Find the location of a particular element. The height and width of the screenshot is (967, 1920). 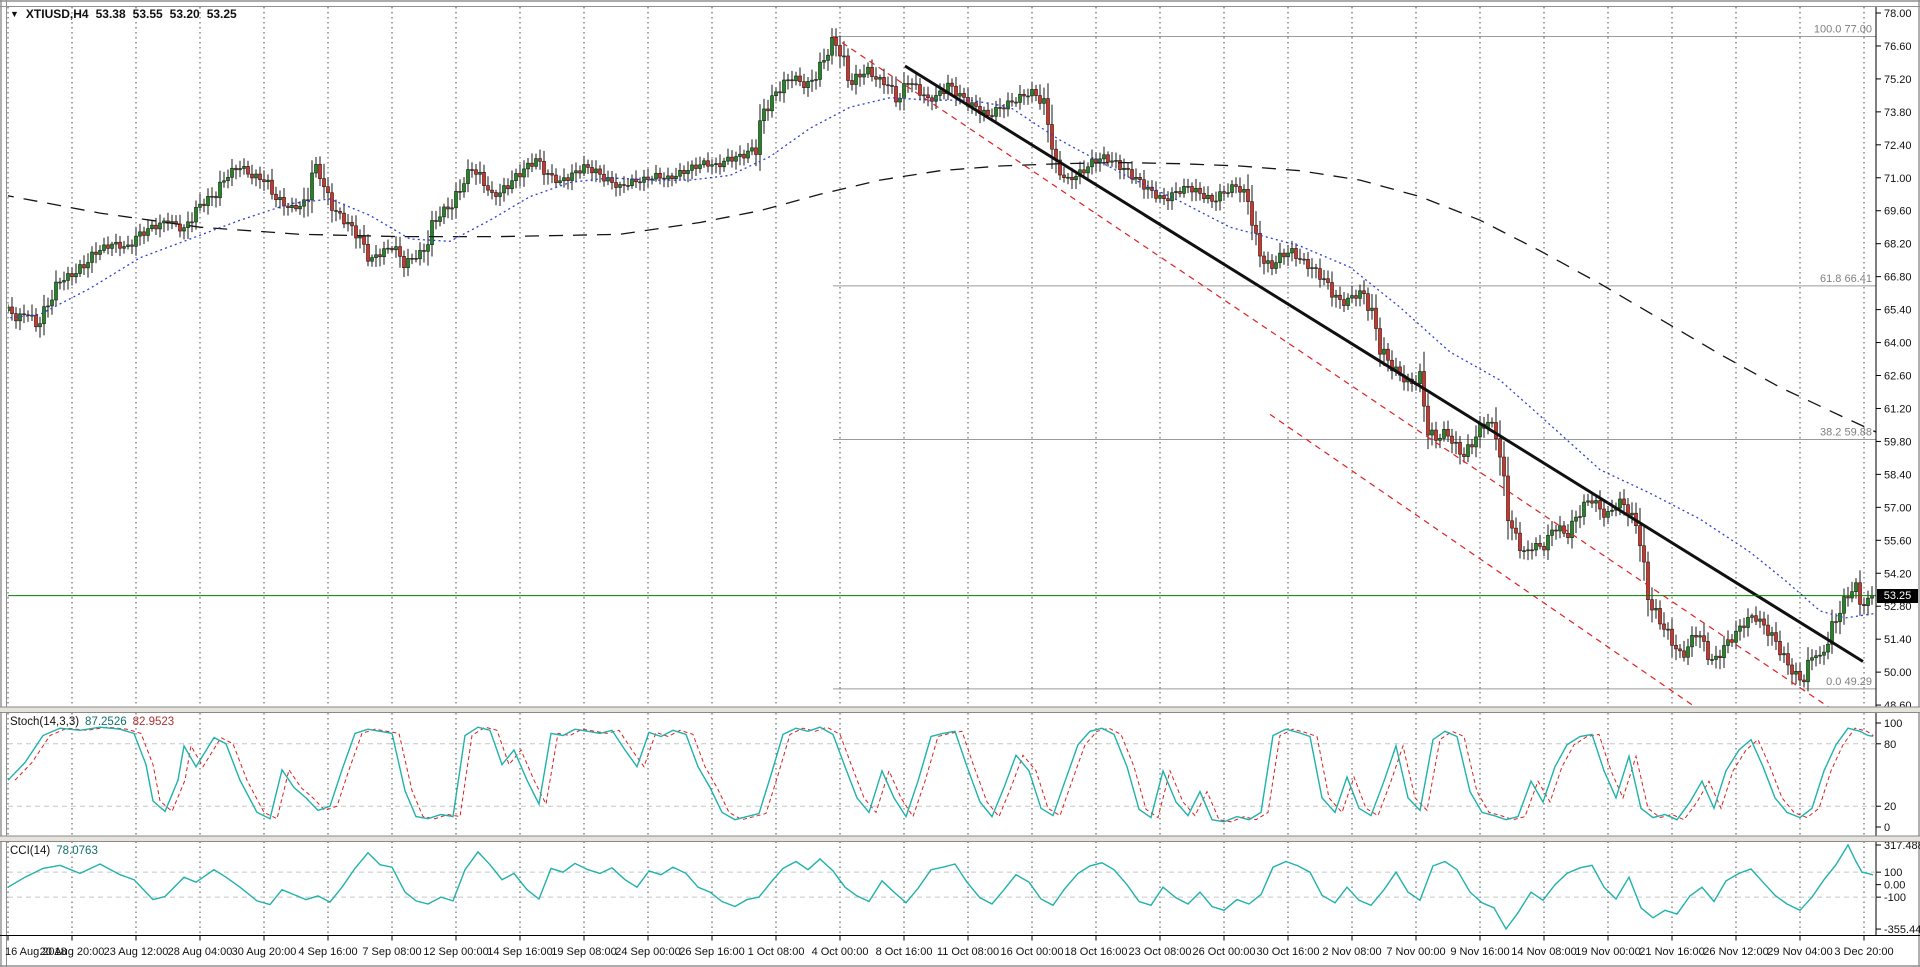

svg-text: 65.40 is located at coordinates (1898, 311).